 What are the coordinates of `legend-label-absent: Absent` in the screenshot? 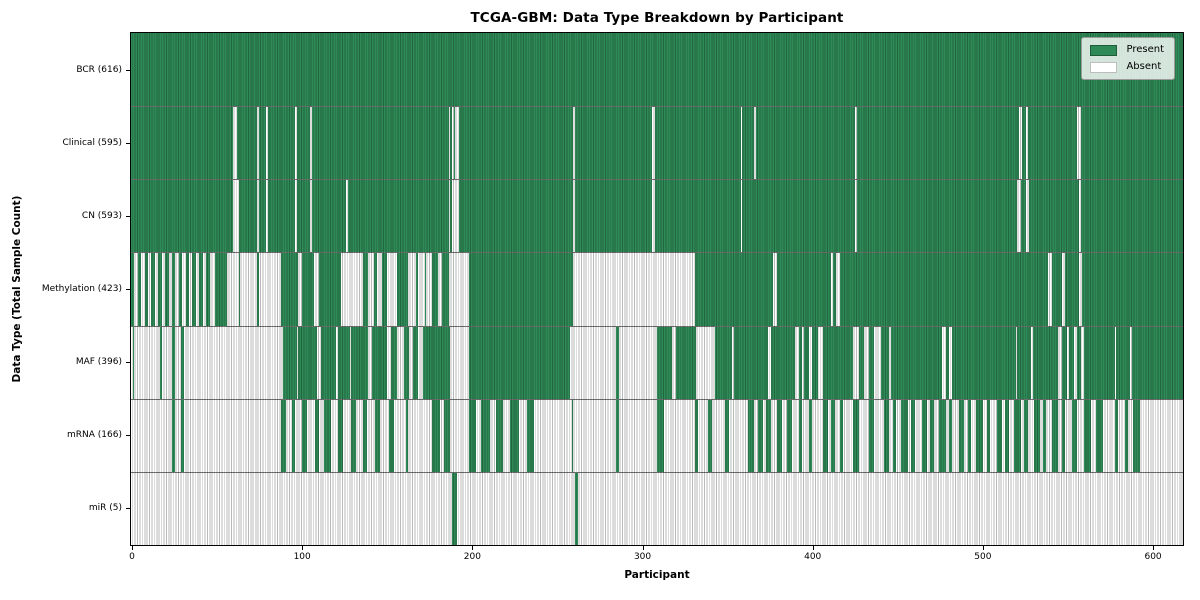 It's located at (1144, 66).